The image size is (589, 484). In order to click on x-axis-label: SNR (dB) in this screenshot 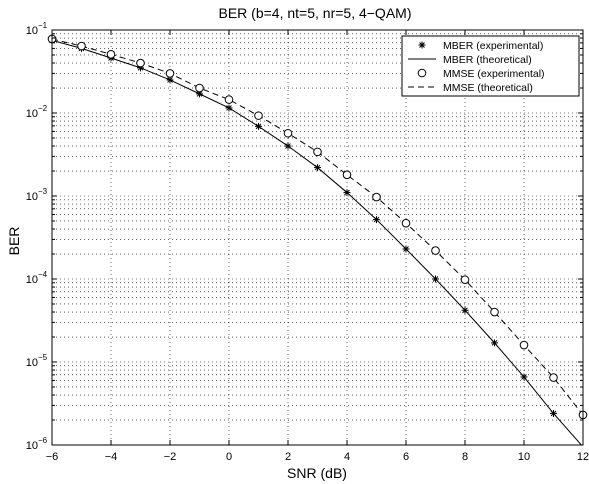, I will do `click(317, 473)`.